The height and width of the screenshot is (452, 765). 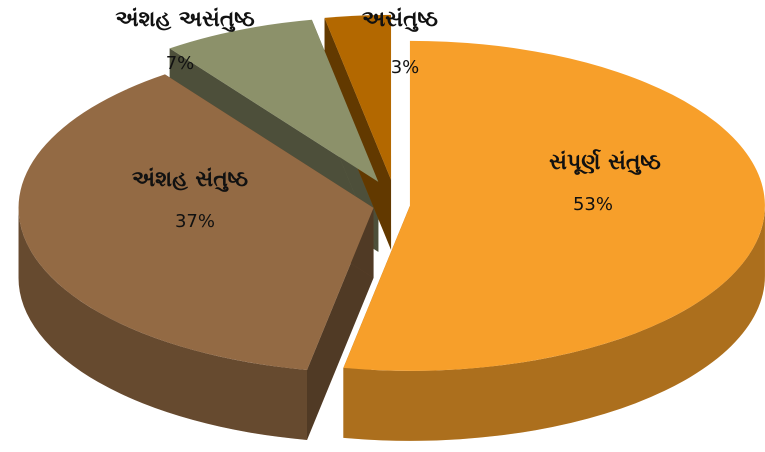 I want to click on slice-value-label: 37%, so click(x=195, y=221).